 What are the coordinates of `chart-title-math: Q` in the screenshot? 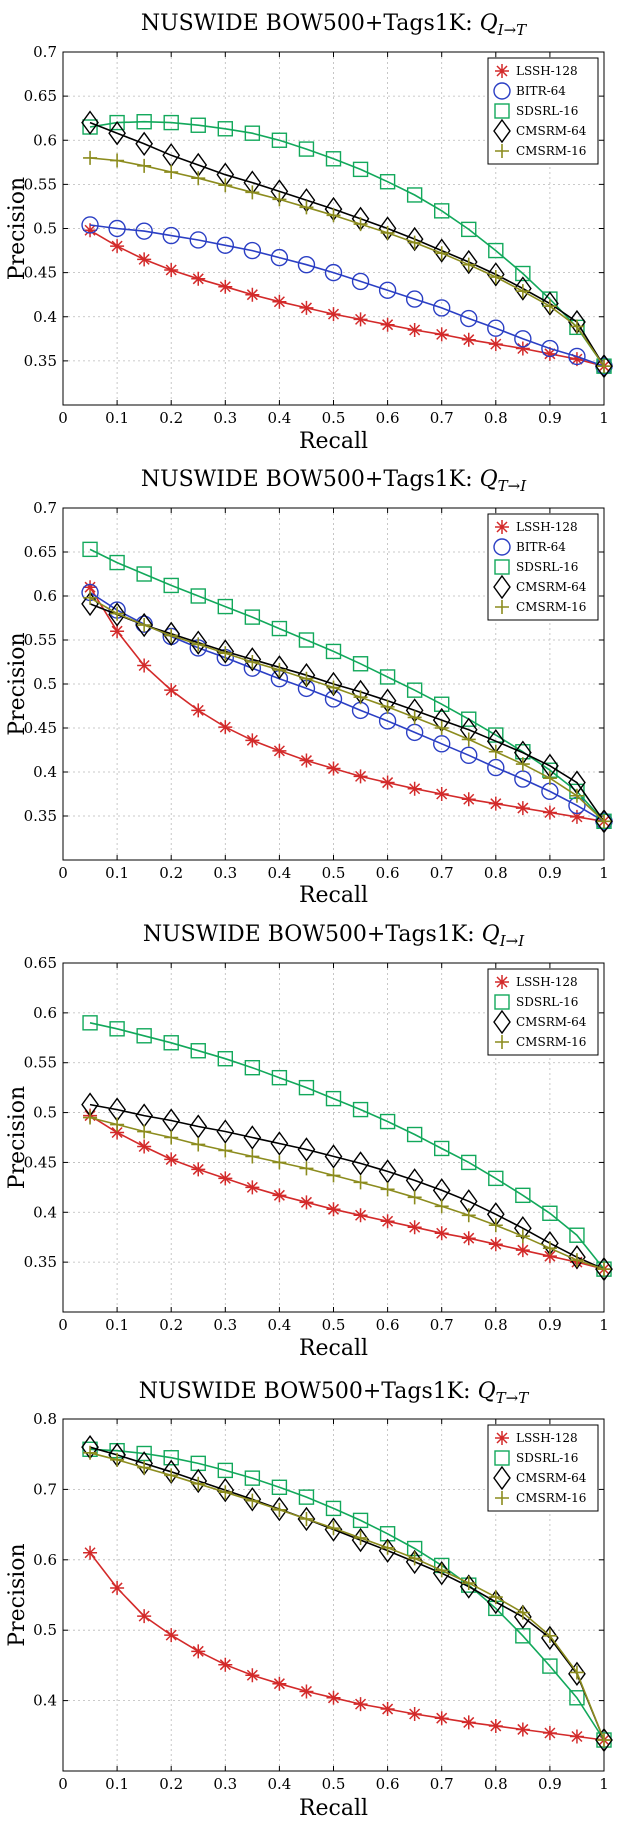 It's located at (489, 23).